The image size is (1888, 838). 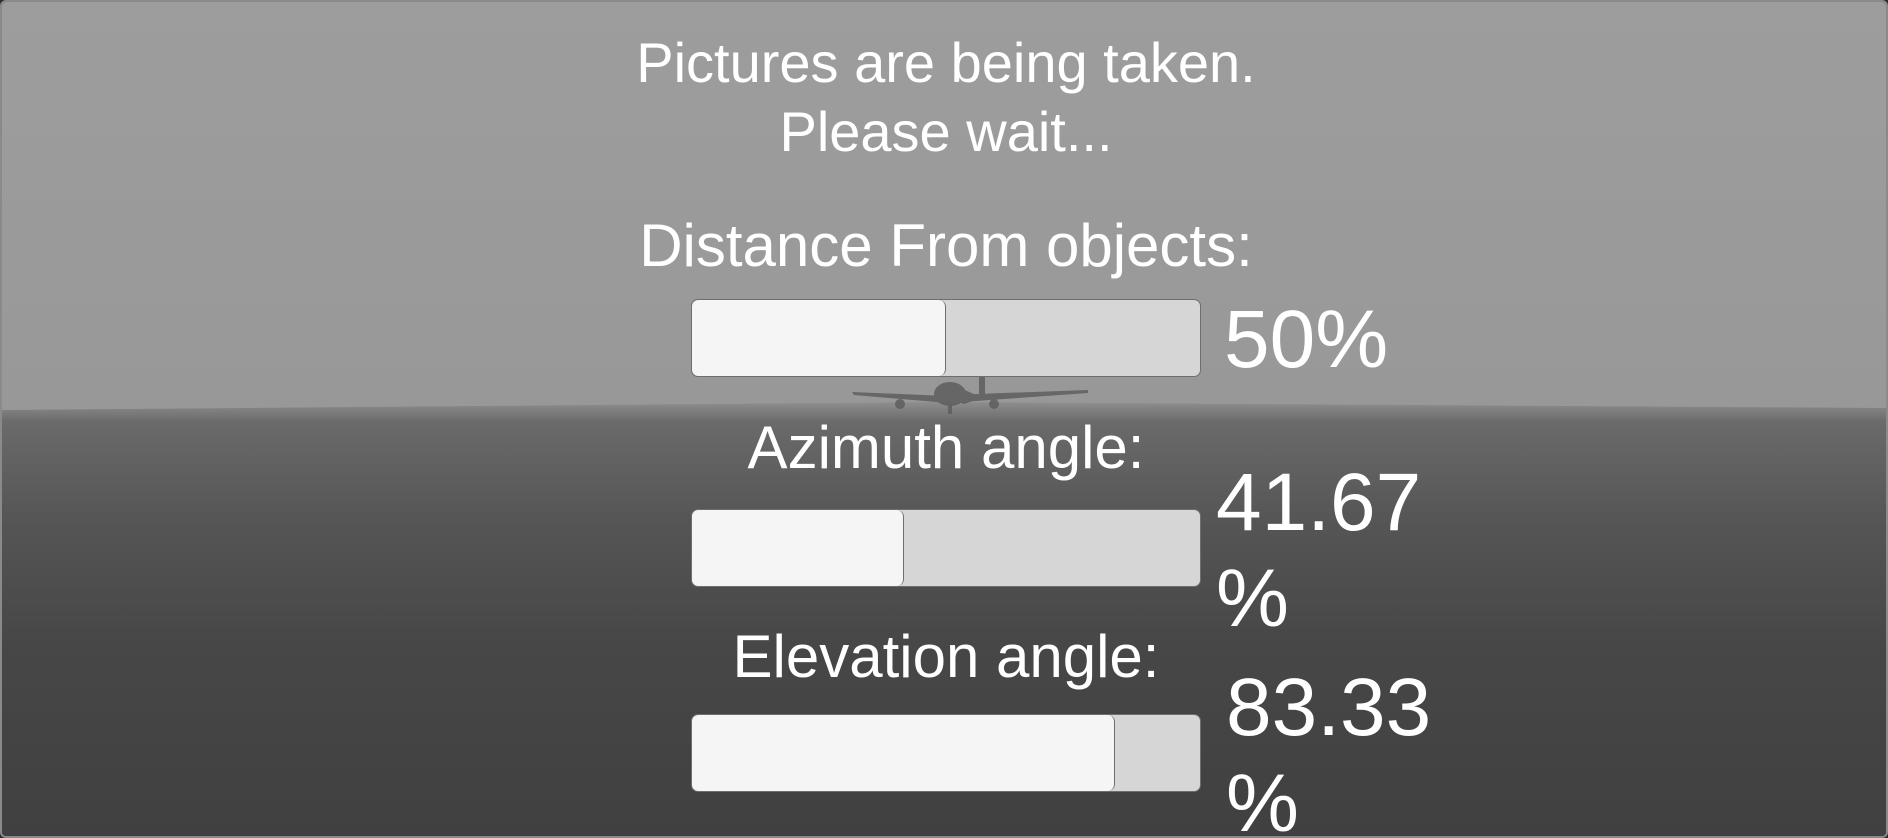 What do you see at coordinates (970, 395) in the screenshot?
I see `airplane-icon` at bounding box center [970, 395].